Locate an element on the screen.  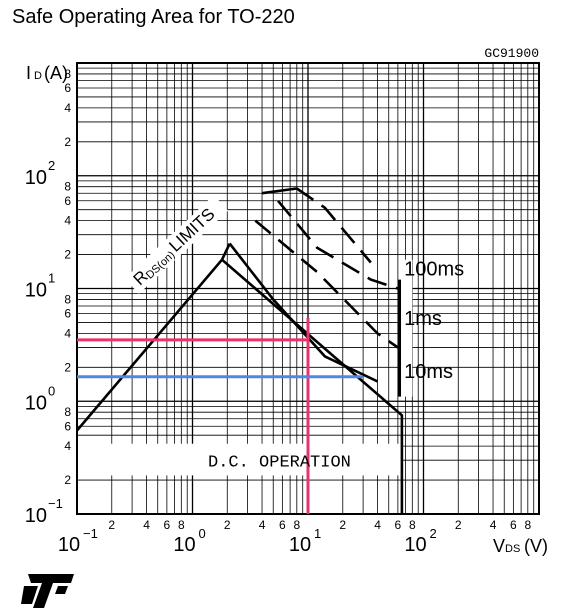
y-axis-label: I is located at coordinates (28, 73).